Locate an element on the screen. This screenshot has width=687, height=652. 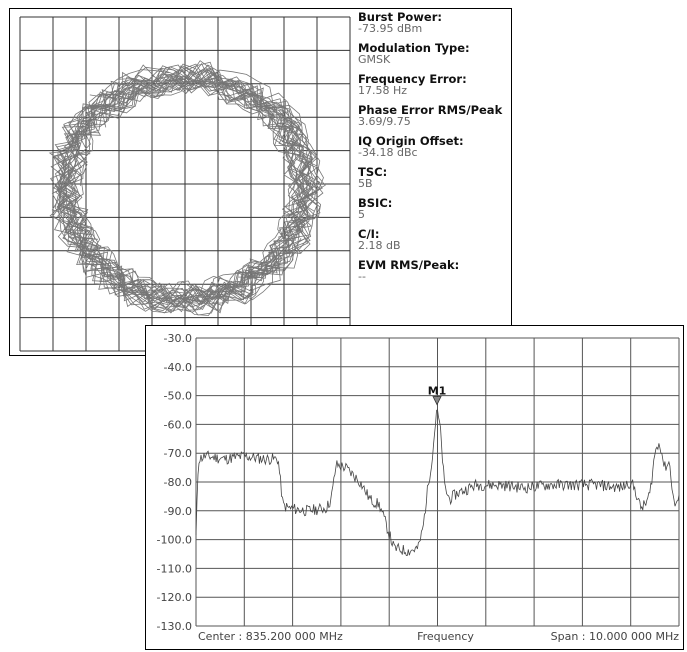
marker-m1-label: M1 is located at coordinates (437, 391).